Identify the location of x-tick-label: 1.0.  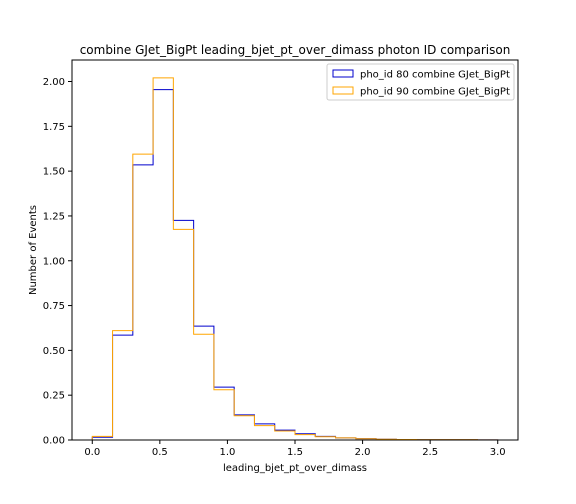
(227, 452).